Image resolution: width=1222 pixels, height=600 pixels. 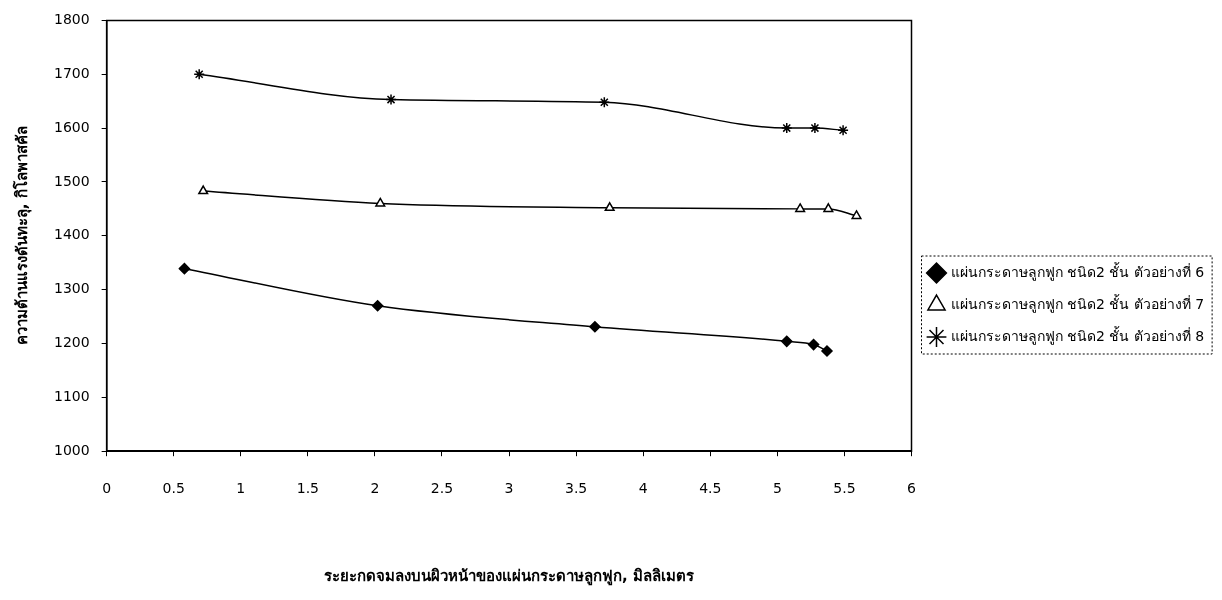 I want to click on y-axis-title: ความต้านแรงดันทะลุ, กิโลพาสคัล, so click(x=21, y=236).